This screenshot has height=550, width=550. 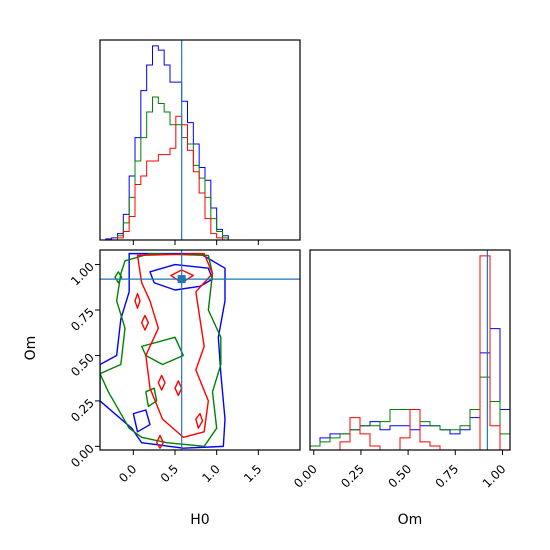 I want to click on contour-lines, so click(x=163, y=350).